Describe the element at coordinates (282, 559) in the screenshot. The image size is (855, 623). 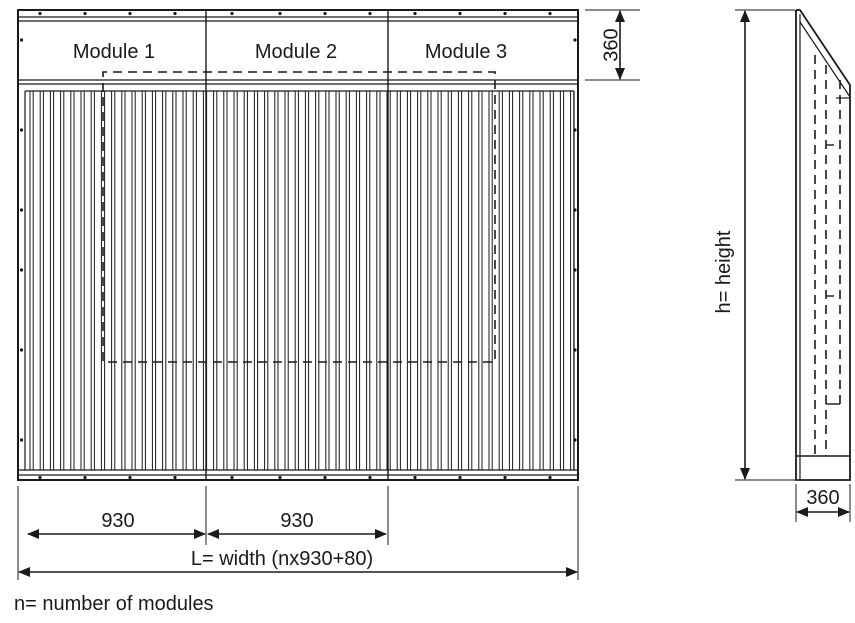
I see `total-width-label: L= width (nx930+80)` at that location.